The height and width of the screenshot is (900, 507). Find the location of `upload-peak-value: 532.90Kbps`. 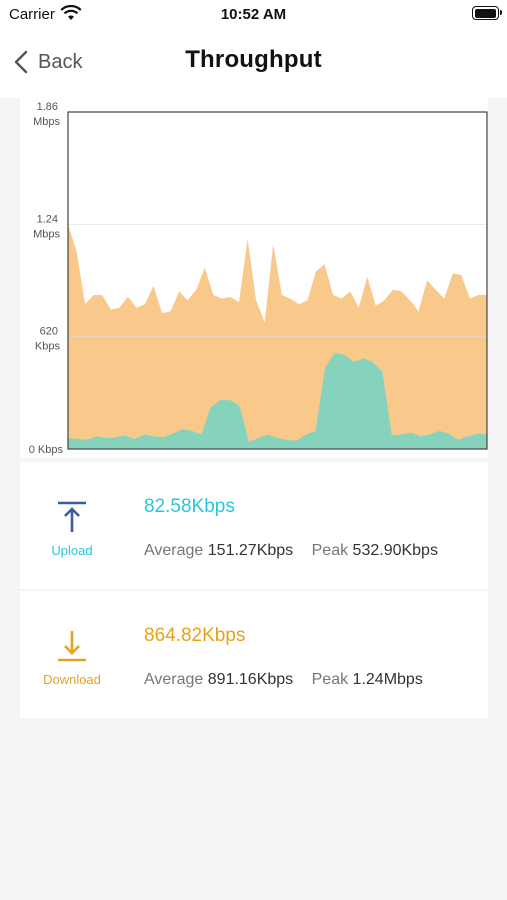

upload-peak-value: 532.90Kbps is located at coordinates (395, 550).